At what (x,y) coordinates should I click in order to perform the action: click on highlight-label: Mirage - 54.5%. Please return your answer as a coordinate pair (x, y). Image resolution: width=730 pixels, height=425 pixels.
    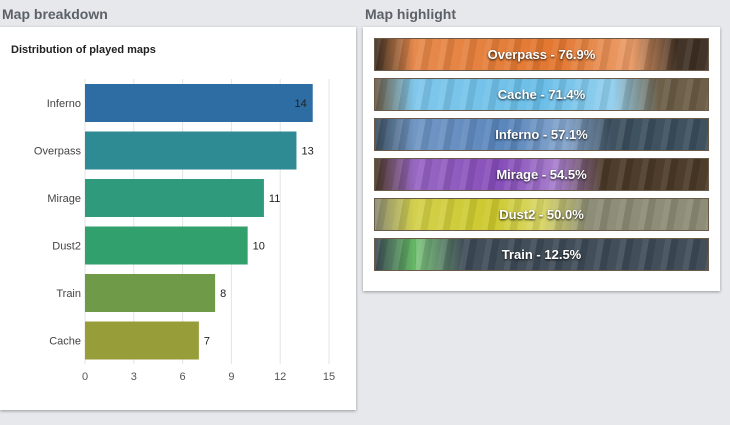
    Looking at the image, I should click on (541, 174).